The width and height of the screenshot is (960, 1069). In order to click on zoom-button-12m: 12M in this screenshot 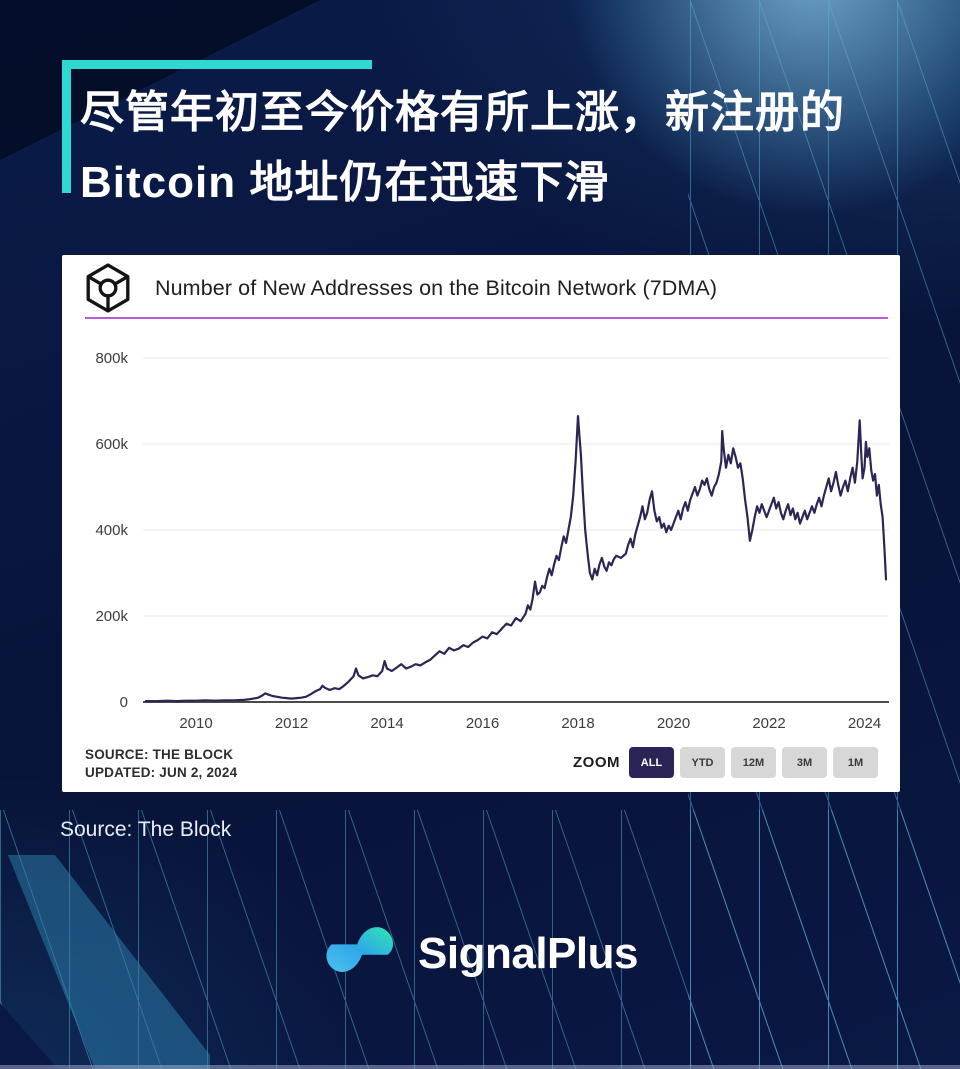, I will do `click(753, 762)`.